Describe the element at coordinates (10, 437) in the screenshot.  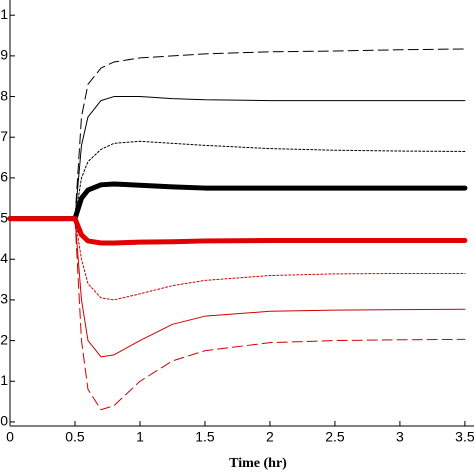
I see `x-tick-label: 0` at that location.